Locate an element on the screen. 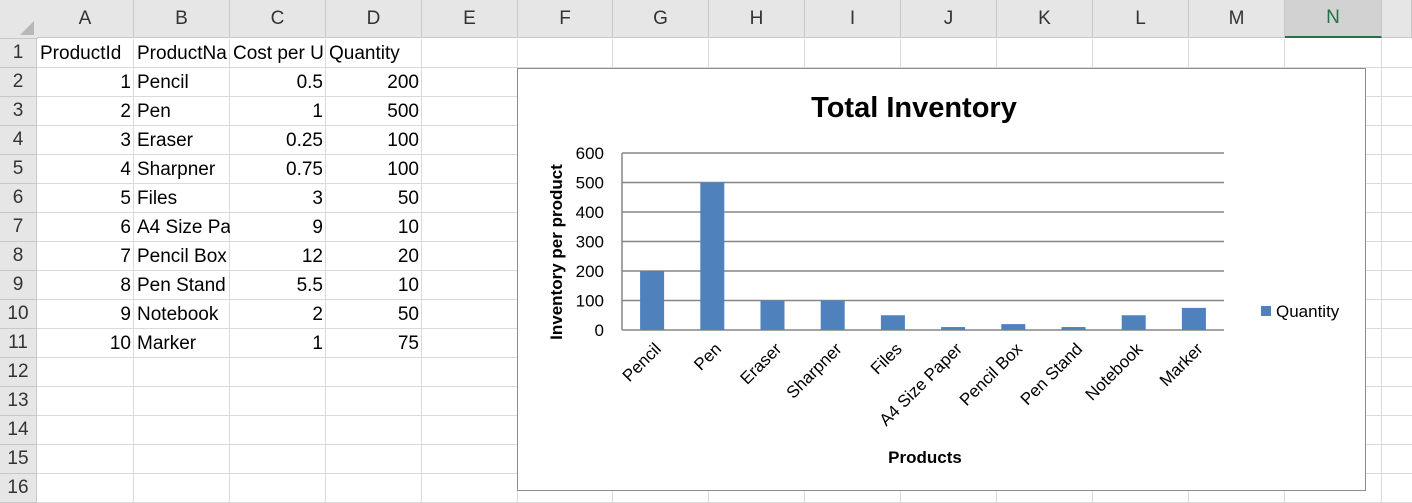  column-header-c: C is located at coordinates (278, 19).